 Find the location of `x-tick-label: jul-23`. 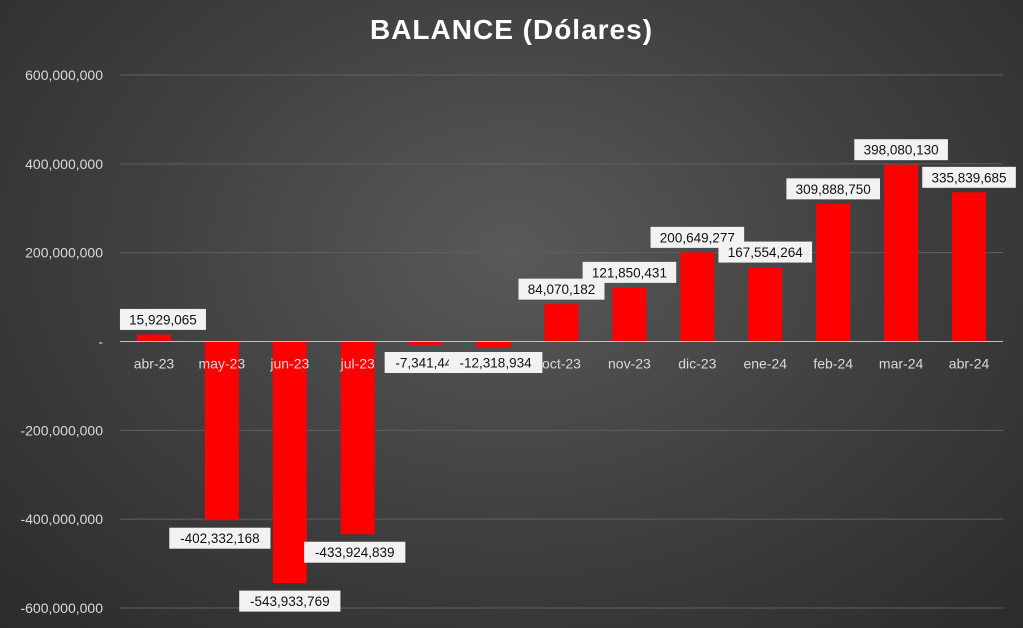

x-tick-label: jul-23 is located at coordinates (357, 364).